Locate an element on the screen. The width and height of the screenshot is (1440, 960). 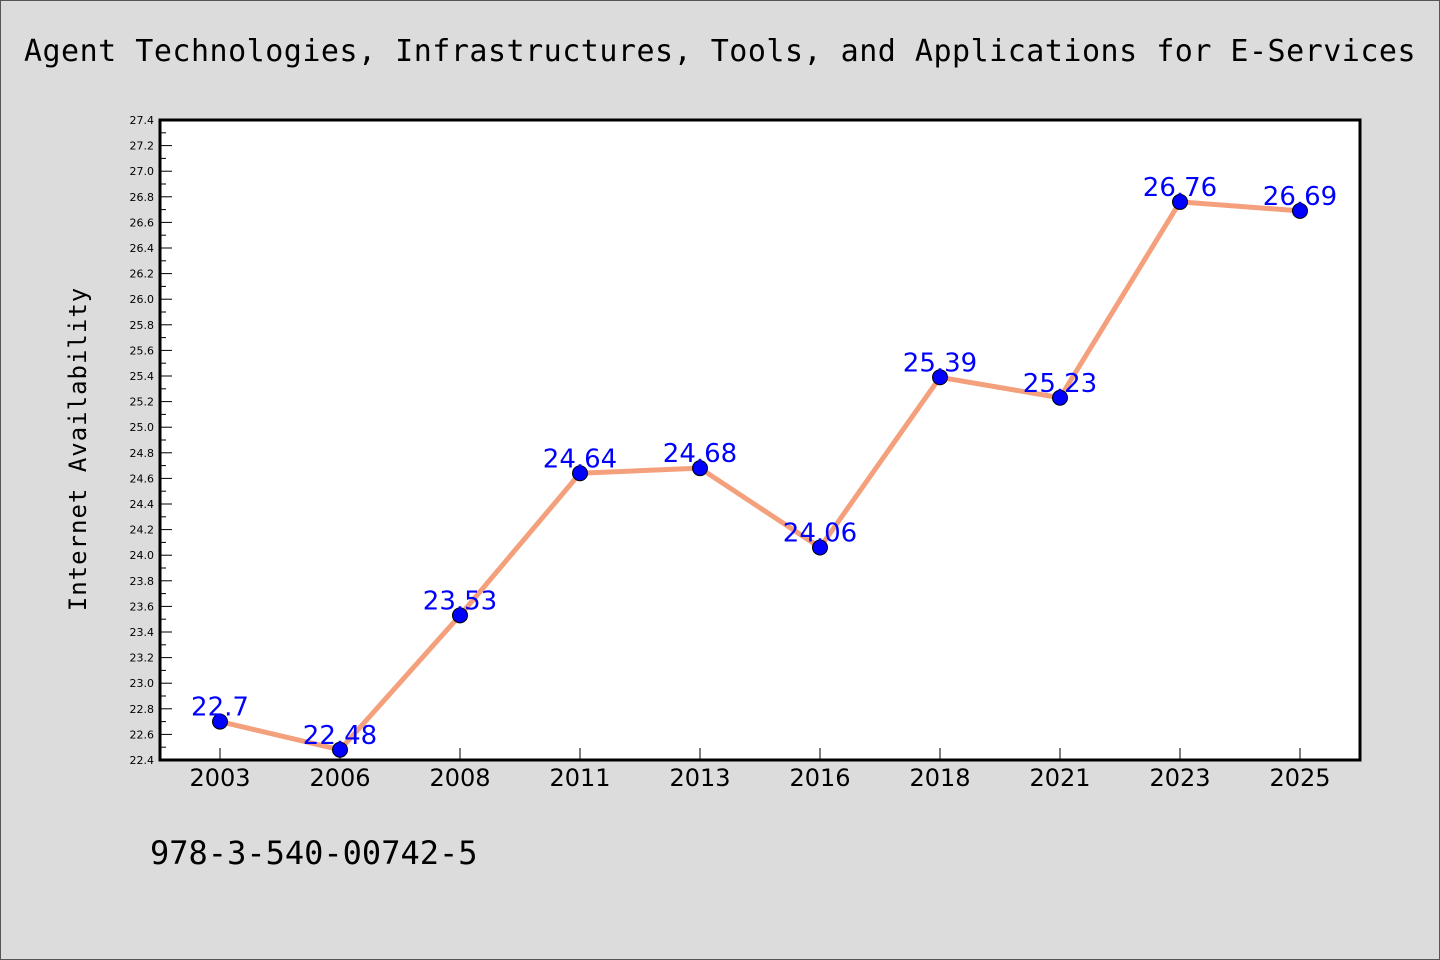
x-tick-label: 2013 is located at coordinates (699, 778).